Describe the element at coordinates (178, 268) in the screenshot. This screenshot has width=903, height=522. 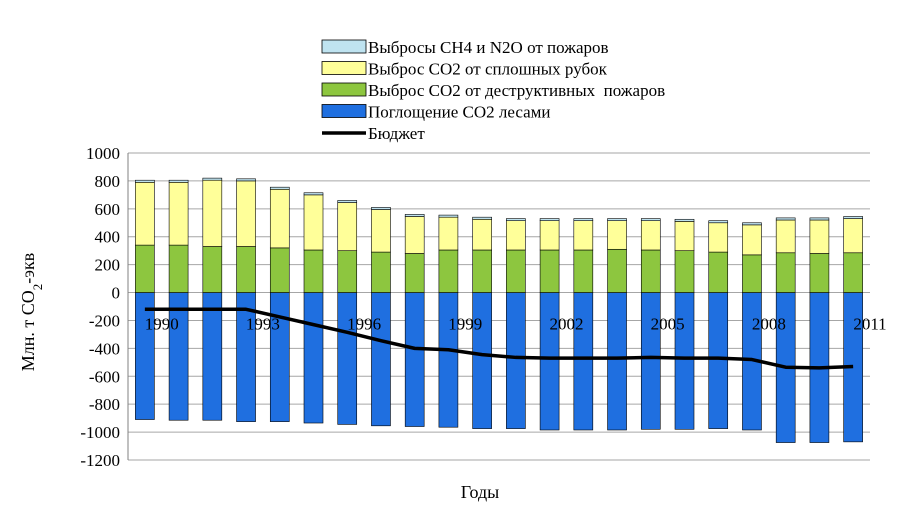
I see `bar-segment-2-1991` at that location.